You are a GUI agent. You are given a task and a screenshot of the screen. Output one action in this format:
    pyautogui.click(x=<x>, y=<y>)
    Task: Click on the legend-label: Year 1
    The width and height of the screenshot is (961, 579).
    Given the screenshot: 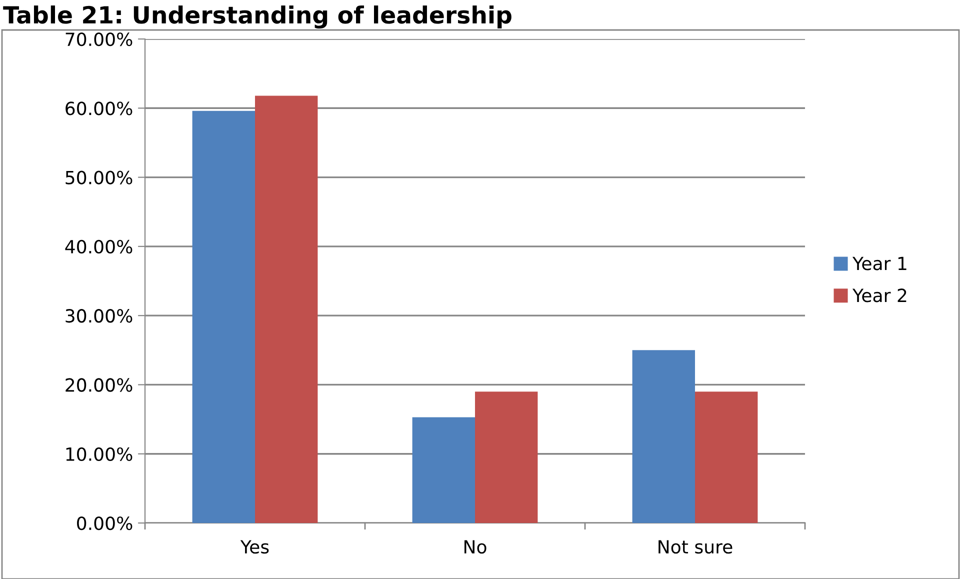 What is the action you would take?
    pyautogui.click(x=879, y=263)
    